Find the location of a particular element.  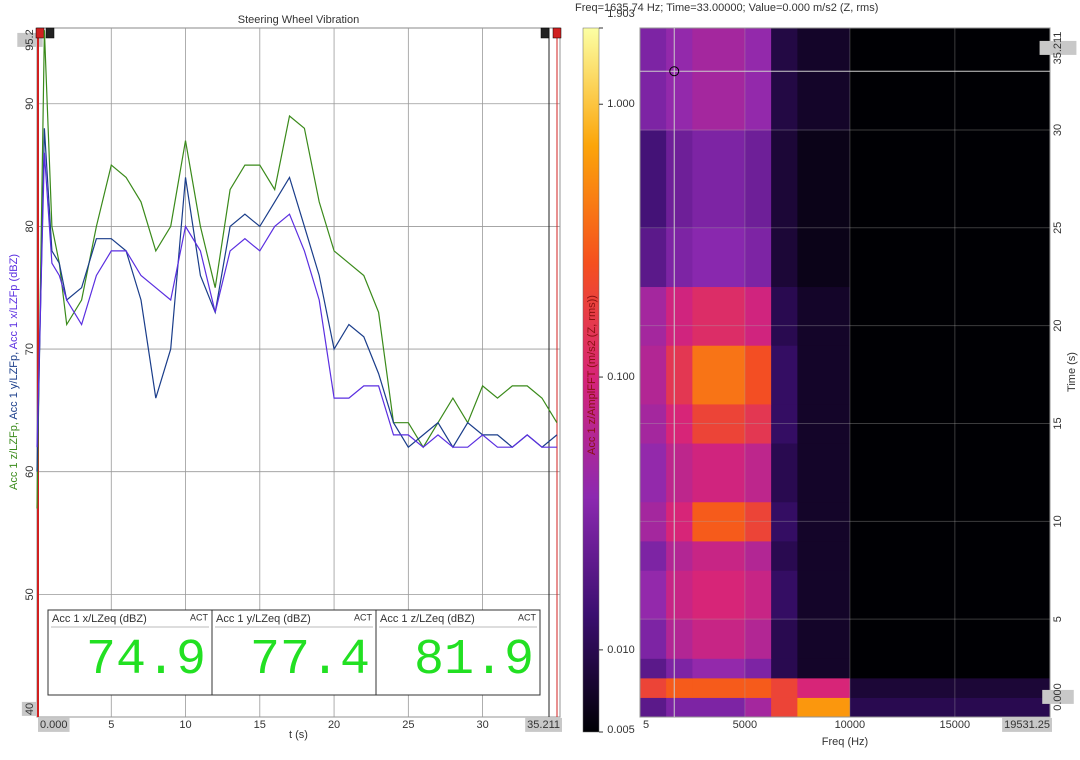

colorbar is located at coordinates (591, 380).